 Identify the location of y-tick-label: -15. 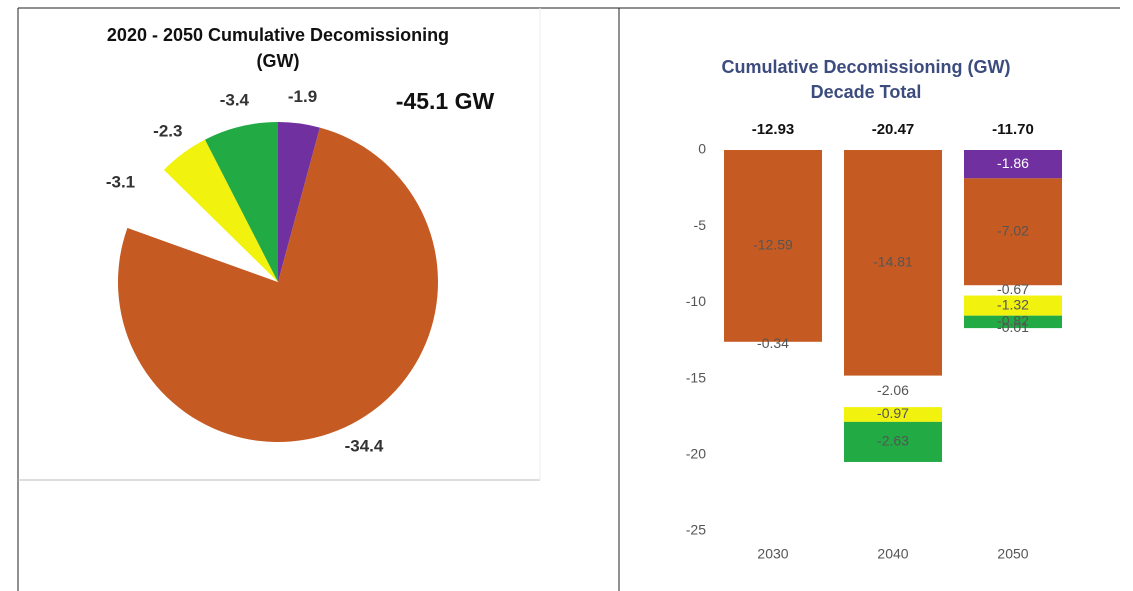
(696, 377).